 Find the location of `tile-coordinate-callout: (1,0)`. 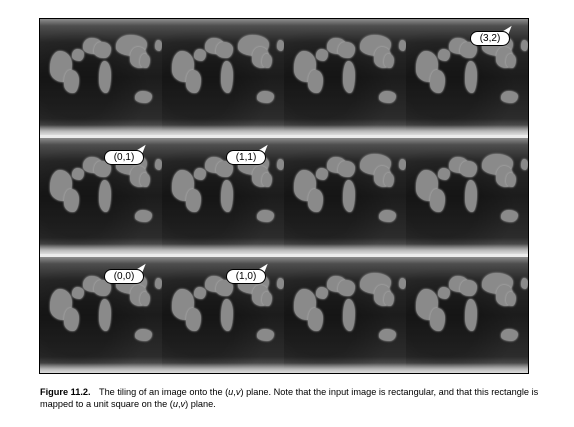

tile-coordinate-callout: (1,0) is located at coordinates (248, 272).